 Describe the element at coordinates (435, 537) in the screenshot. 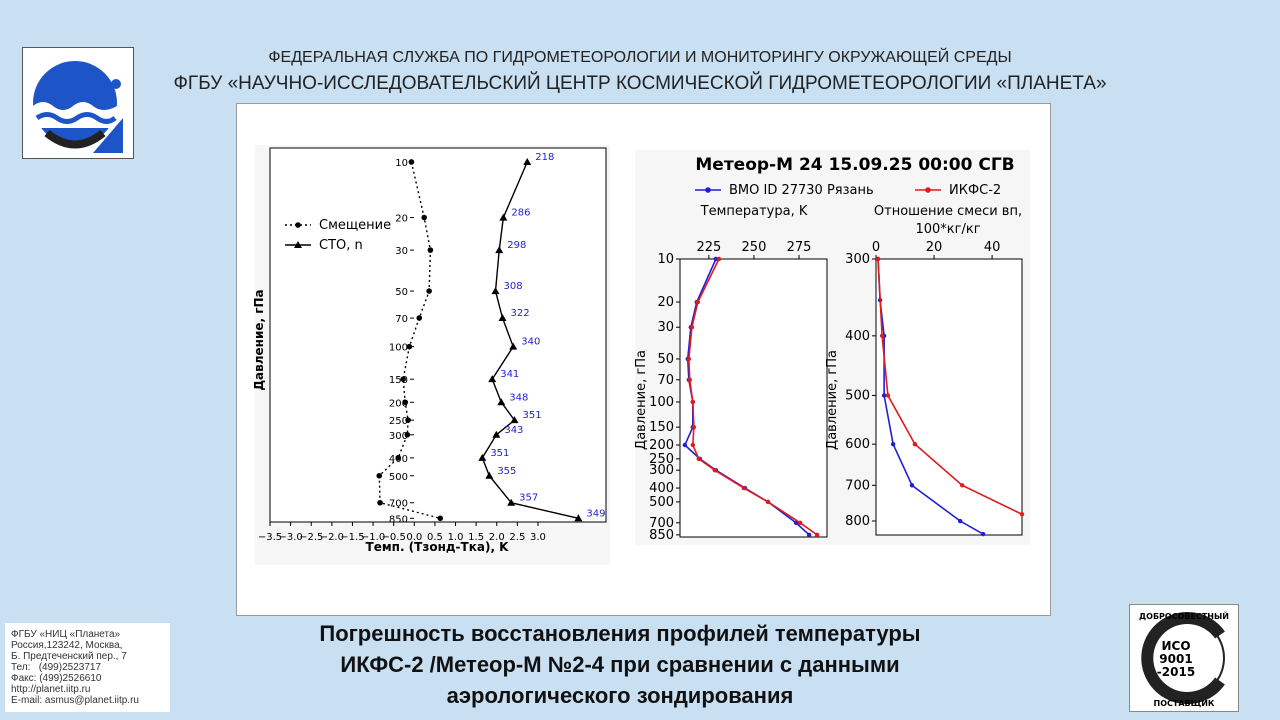

I see `x-tick-label: 0.5` at that location.